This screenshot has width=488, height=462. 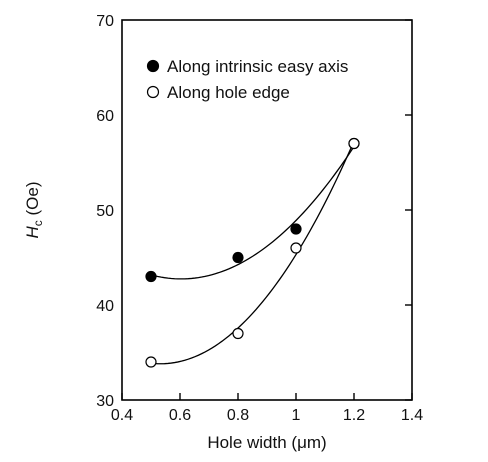 What do you see at coordinates (412, 415) in the screenshot?
I see `x-tick-label: 1.4` at bounding box center [412, 415].